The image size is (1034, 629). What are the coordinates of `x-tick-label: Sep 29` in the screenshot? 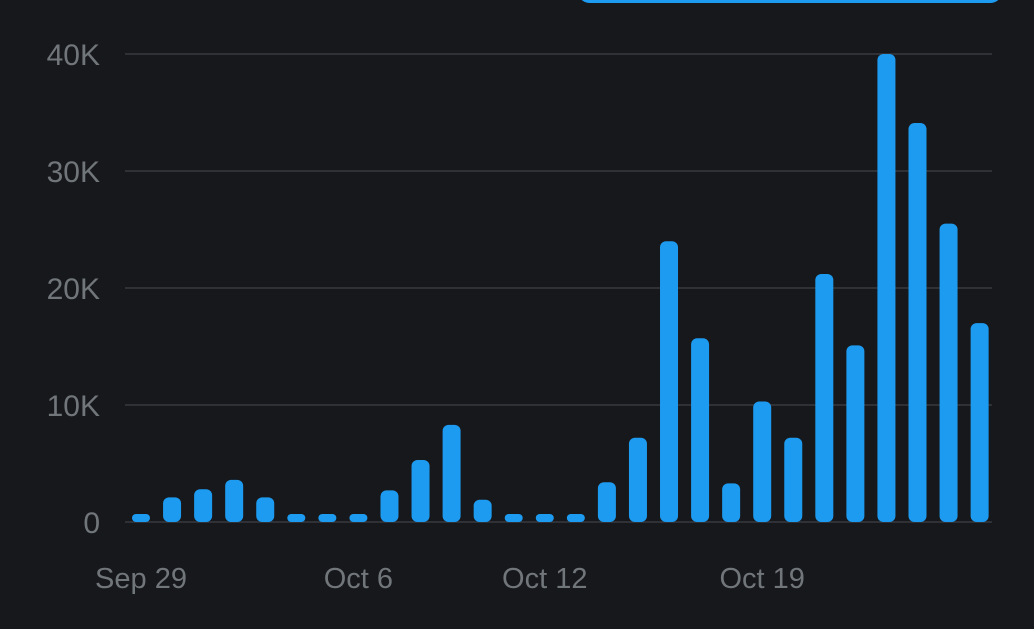 It's located at (141, 579).